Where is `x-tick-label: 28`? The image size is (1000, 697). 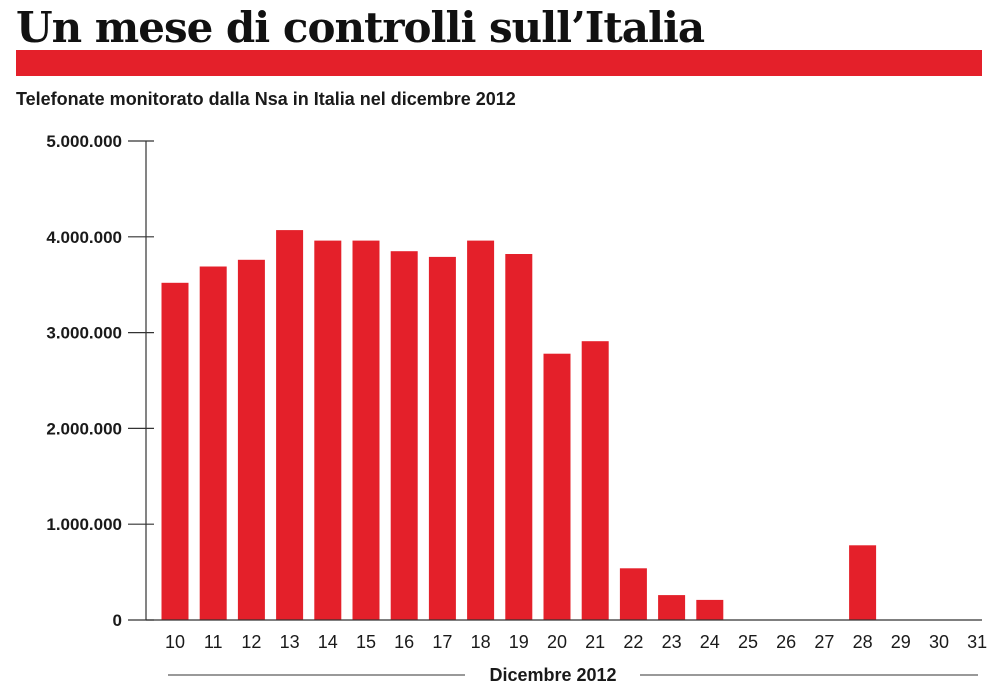
x-tick-label: 28 is located at coordinates (863, 642).